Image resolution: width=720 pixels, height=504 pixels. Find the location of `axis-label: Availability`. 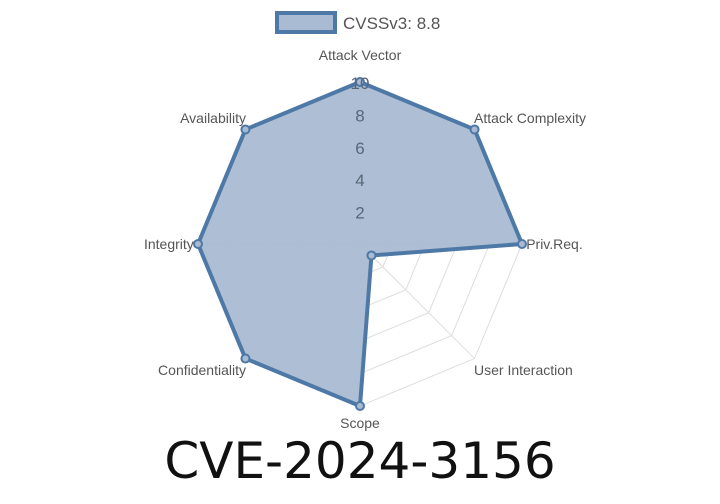

axis-label: Availability is located at coordinates (213, 118).